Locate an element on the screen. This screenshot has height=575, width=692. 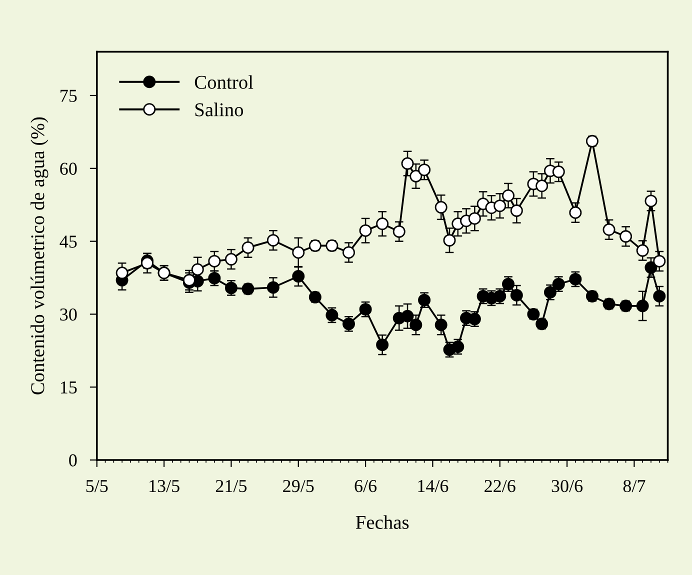
x-tick-label: 14/6 is located at coordinates (433, 486).